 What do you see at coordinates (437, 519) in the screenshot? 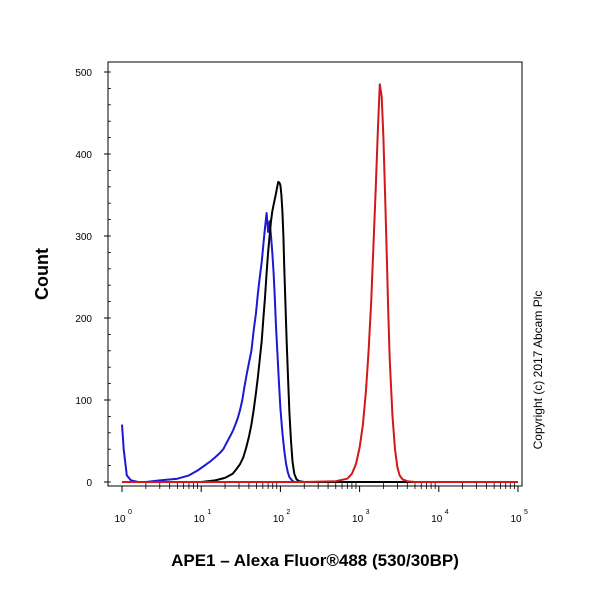
I see `x-tick-label-4: 10` at bounding box center [437, 519].